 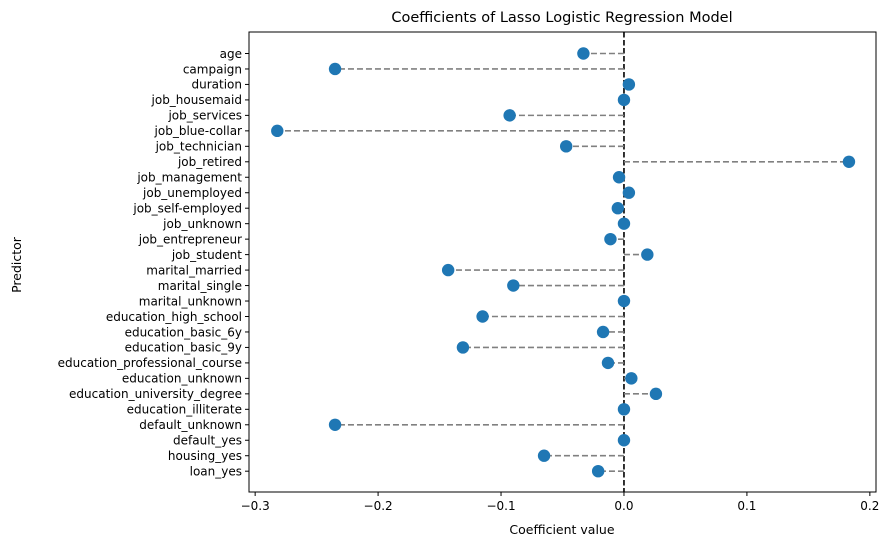 What do you see at coordinates (544, 455) in the screenshot?
I see `point-housing_yes` at bounding box center [544, 455].